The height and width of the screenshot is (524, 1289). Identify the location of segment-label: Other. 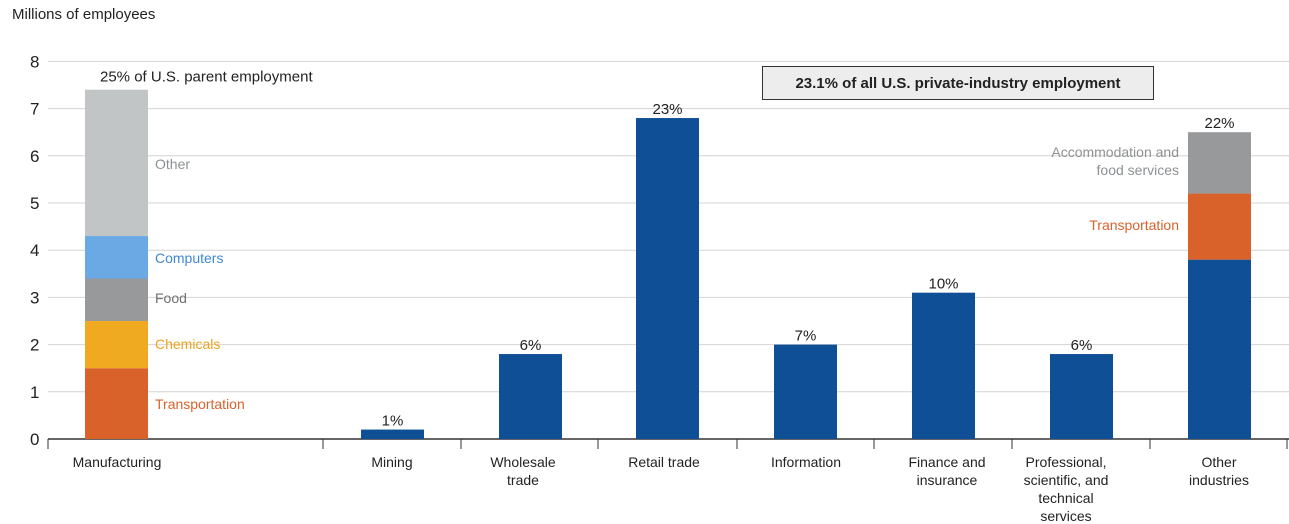
(172, 164).